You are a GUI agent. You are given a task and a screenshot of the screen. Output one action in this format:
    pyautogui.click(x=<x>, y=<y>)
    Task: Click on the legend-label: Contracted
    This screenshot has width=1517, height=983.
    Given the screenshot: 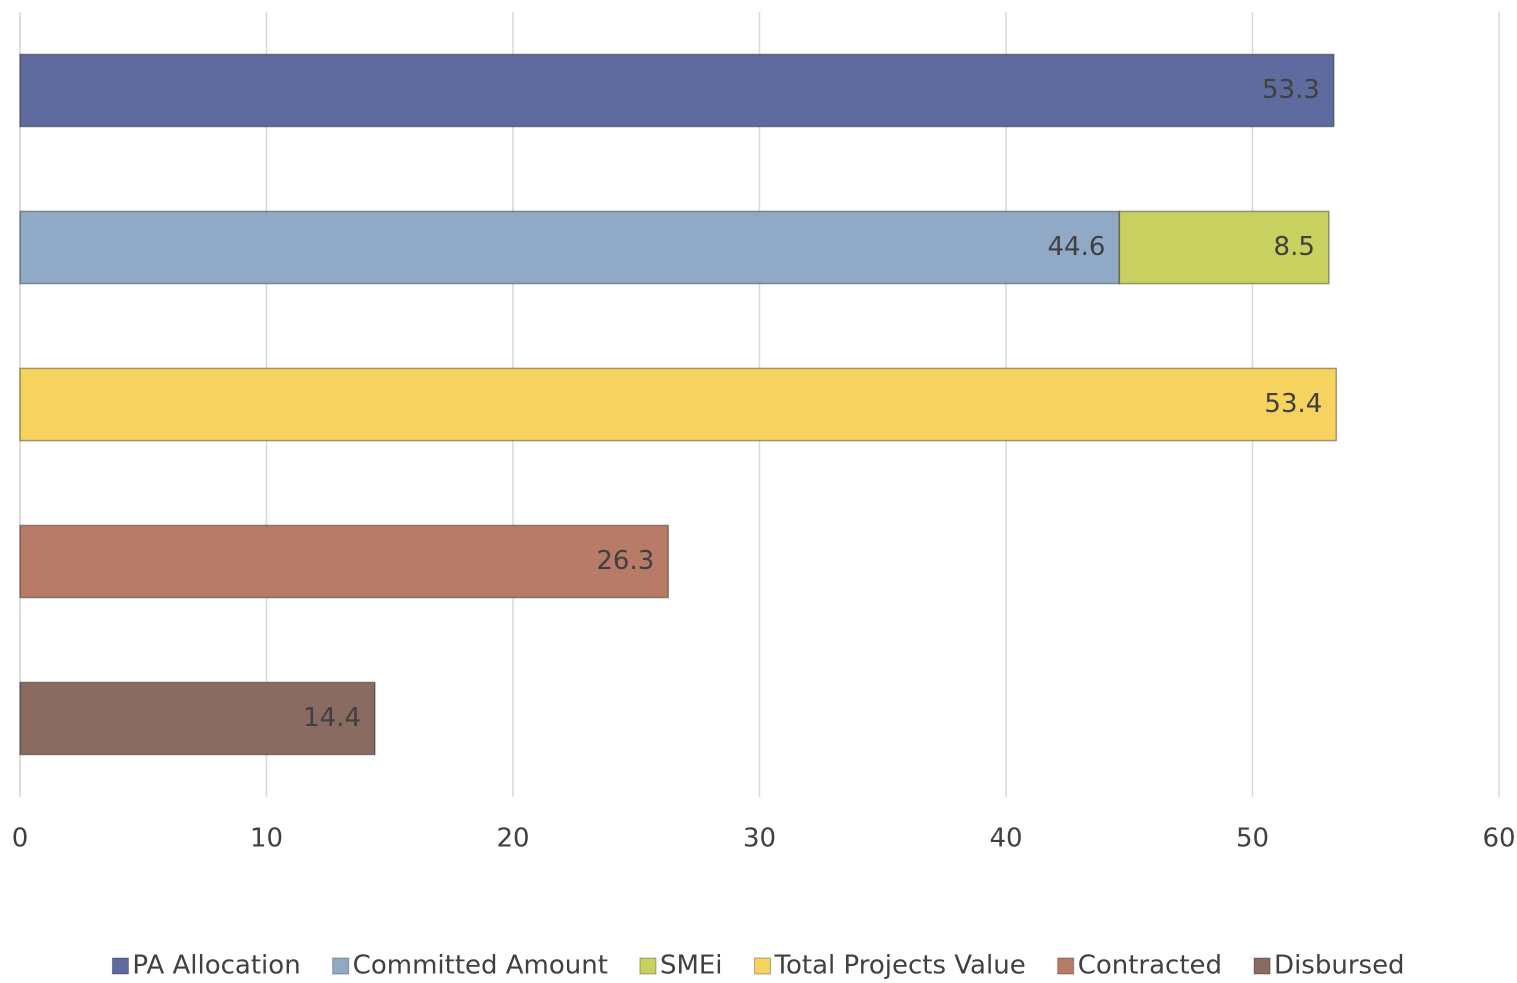 What is the action you would take?
    pyautogui.click(x=1150, y=966)
    